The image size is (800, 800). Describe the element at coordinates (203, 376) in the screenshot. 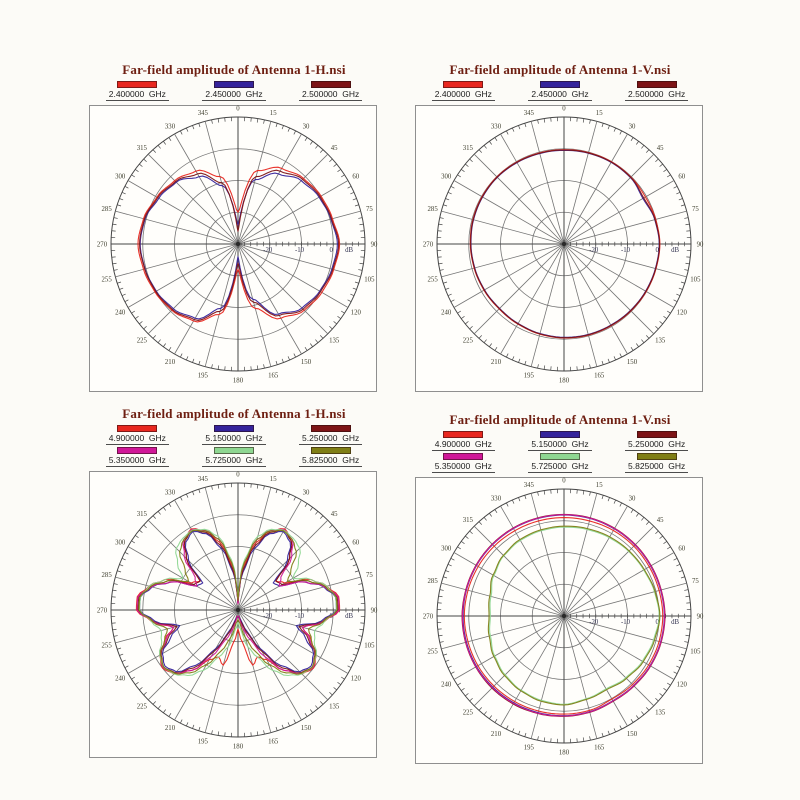

I see `angle-label: 195` at that location.